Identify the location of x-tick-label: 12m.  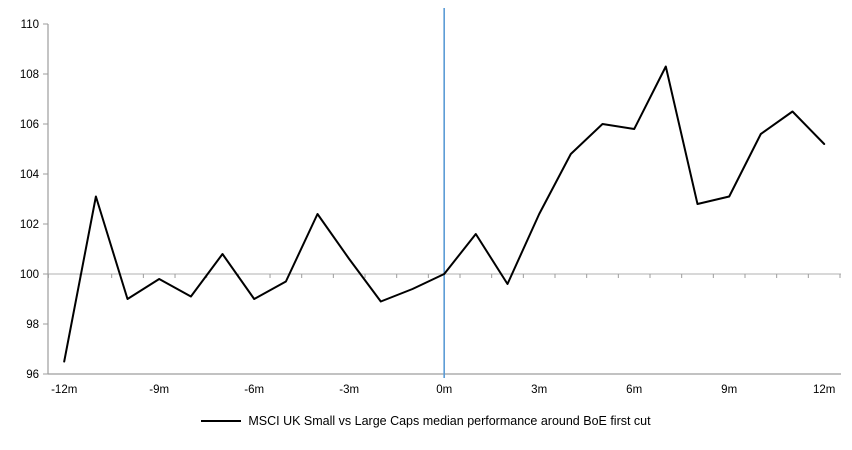
(824, 390).